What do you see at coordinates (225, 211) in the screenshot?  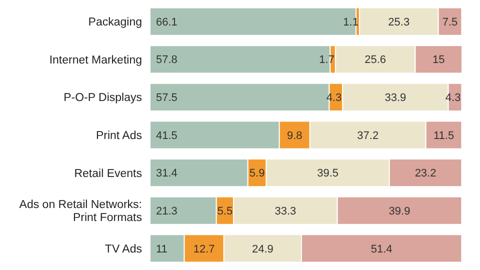 I see `data-label: 5.5` at bounding box center [225, 211].